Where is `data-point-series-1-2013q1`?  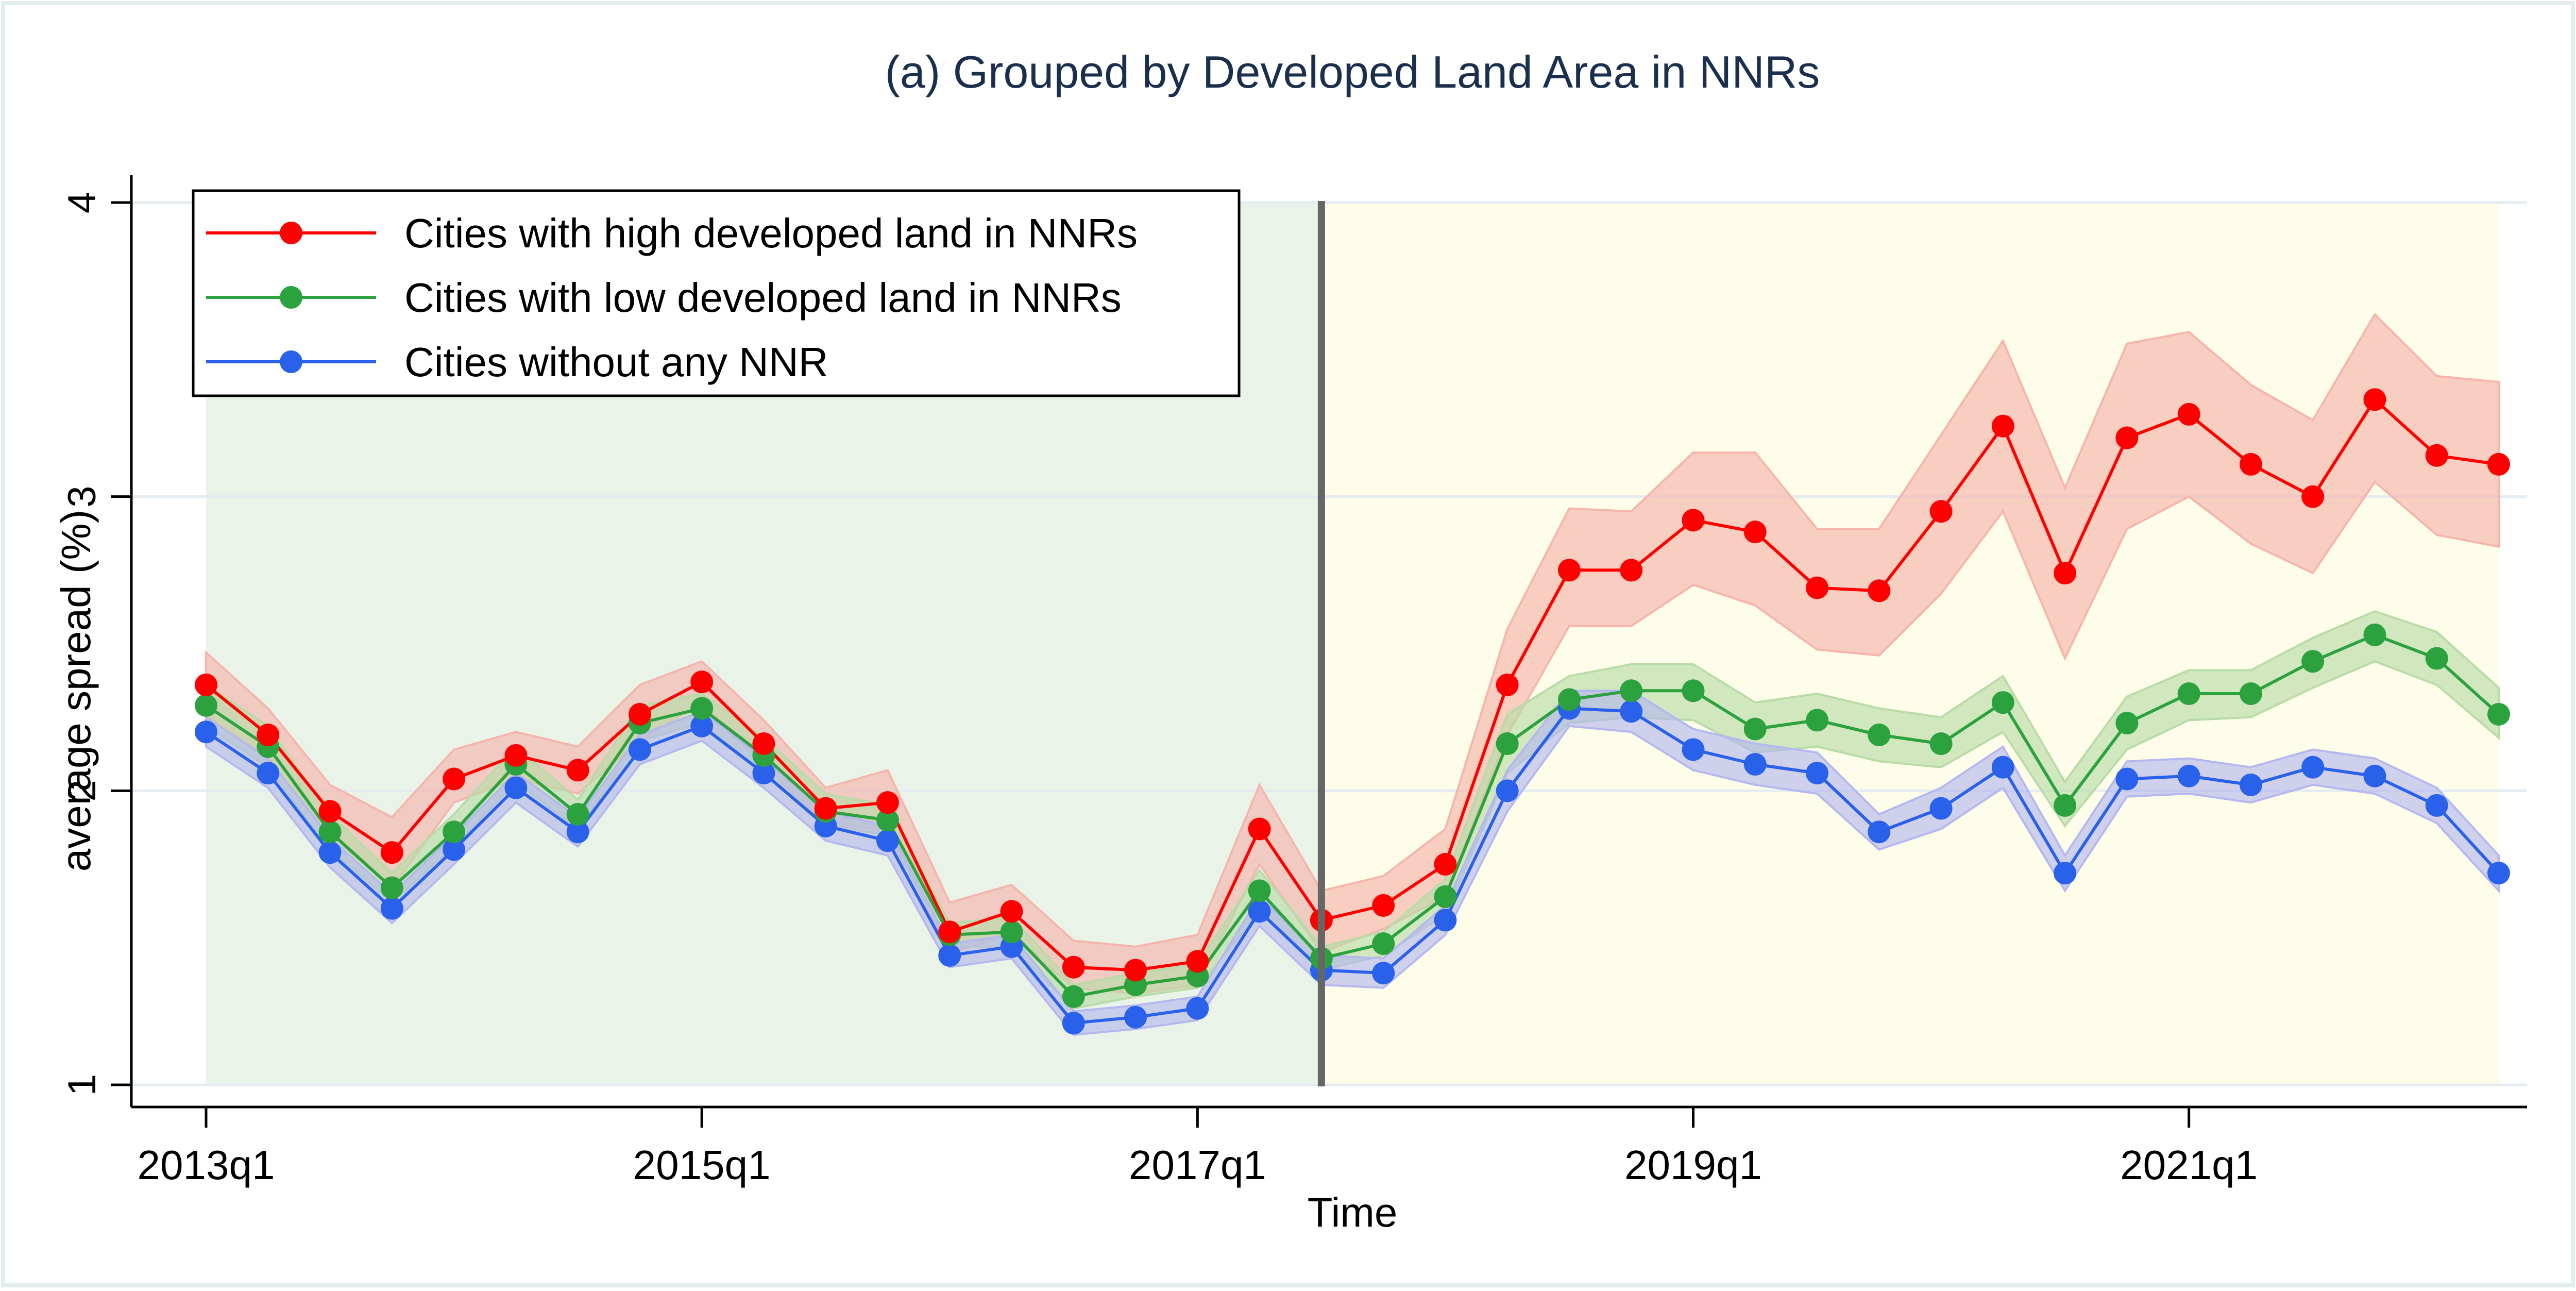 data-point-series-1-2013q1 is located at coordinates (206, 684).